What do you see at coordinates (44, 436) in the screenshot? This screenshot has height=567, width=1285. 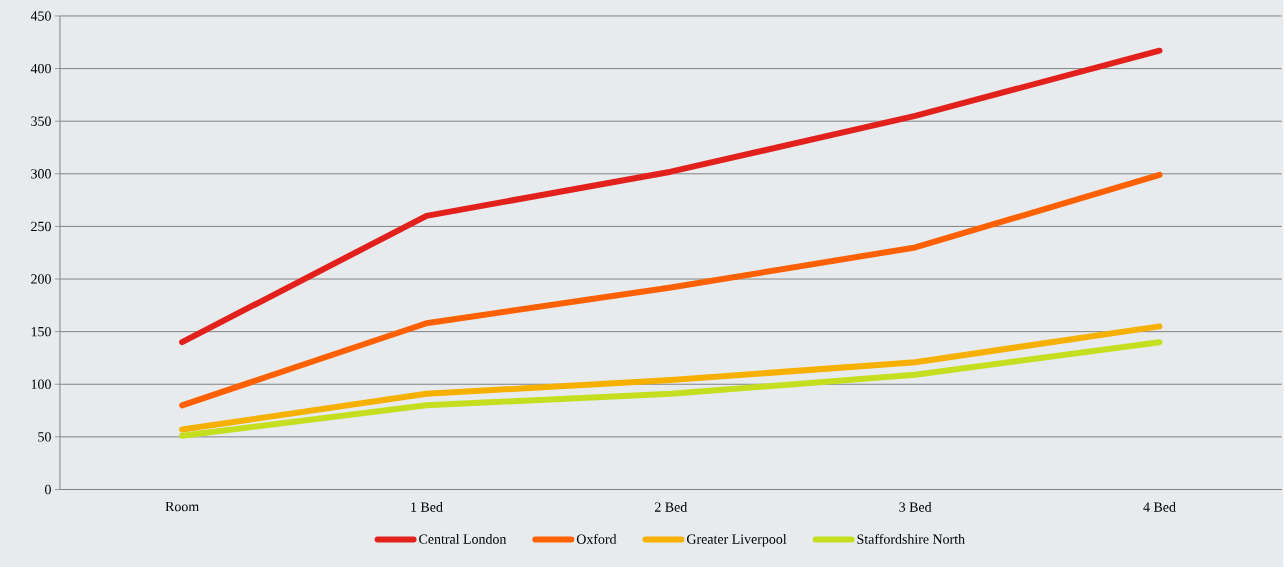 I see `y-tick-label: 50` at bounding box center [44, 436].